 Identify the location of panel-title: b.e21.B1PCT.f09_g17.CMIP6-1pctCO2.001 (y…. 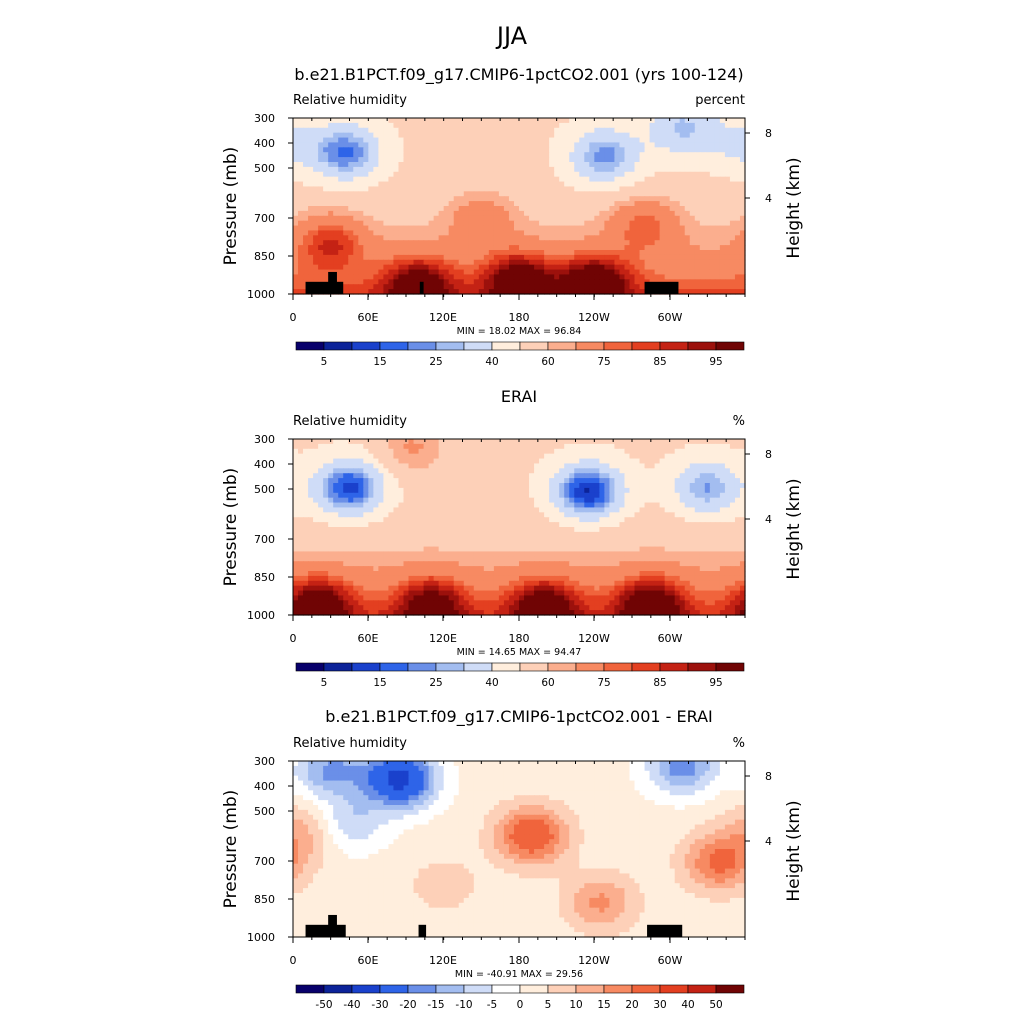
(518, 75).